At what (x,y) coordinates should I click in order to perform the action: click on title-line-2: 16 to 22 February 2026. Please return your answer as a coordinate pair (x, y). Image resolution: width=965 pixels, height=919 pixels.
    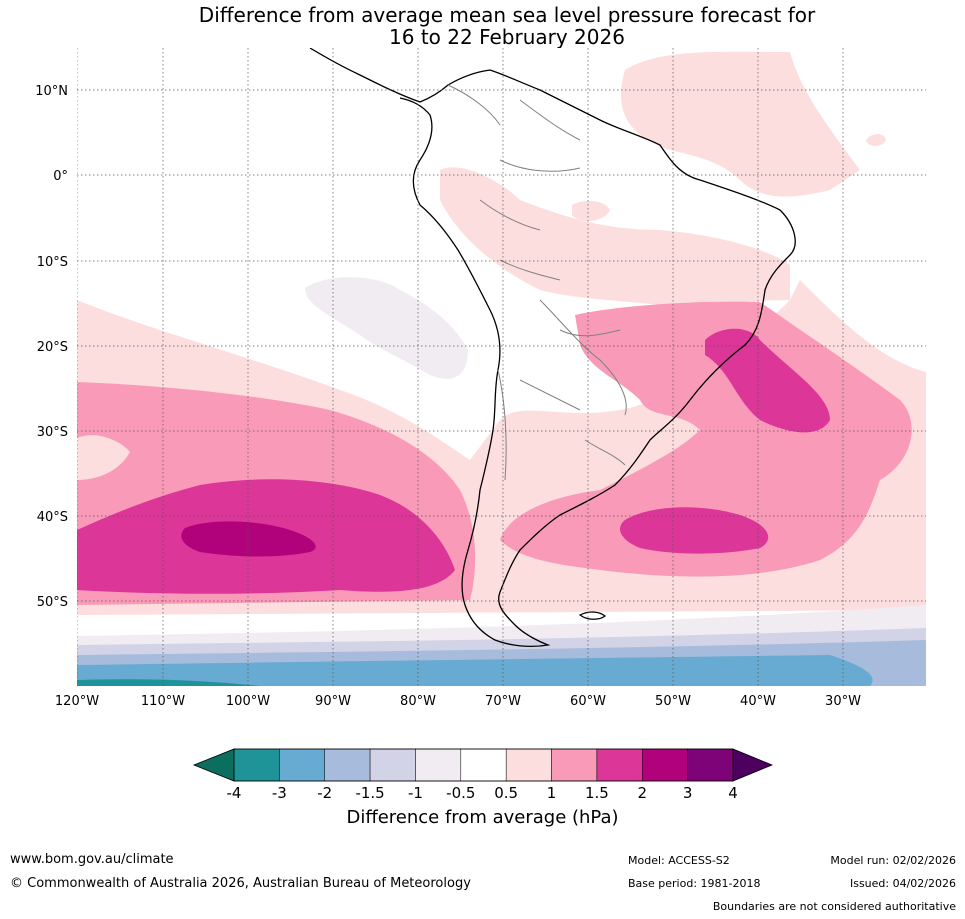
    Looking at the image, I should click on (507, 37).